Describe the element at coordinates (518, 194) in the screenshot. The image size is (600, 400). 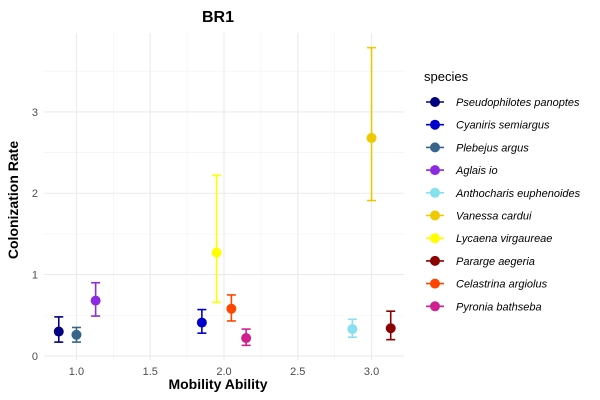
I see `legend-label: Anthocharis euphenoides` at that location.